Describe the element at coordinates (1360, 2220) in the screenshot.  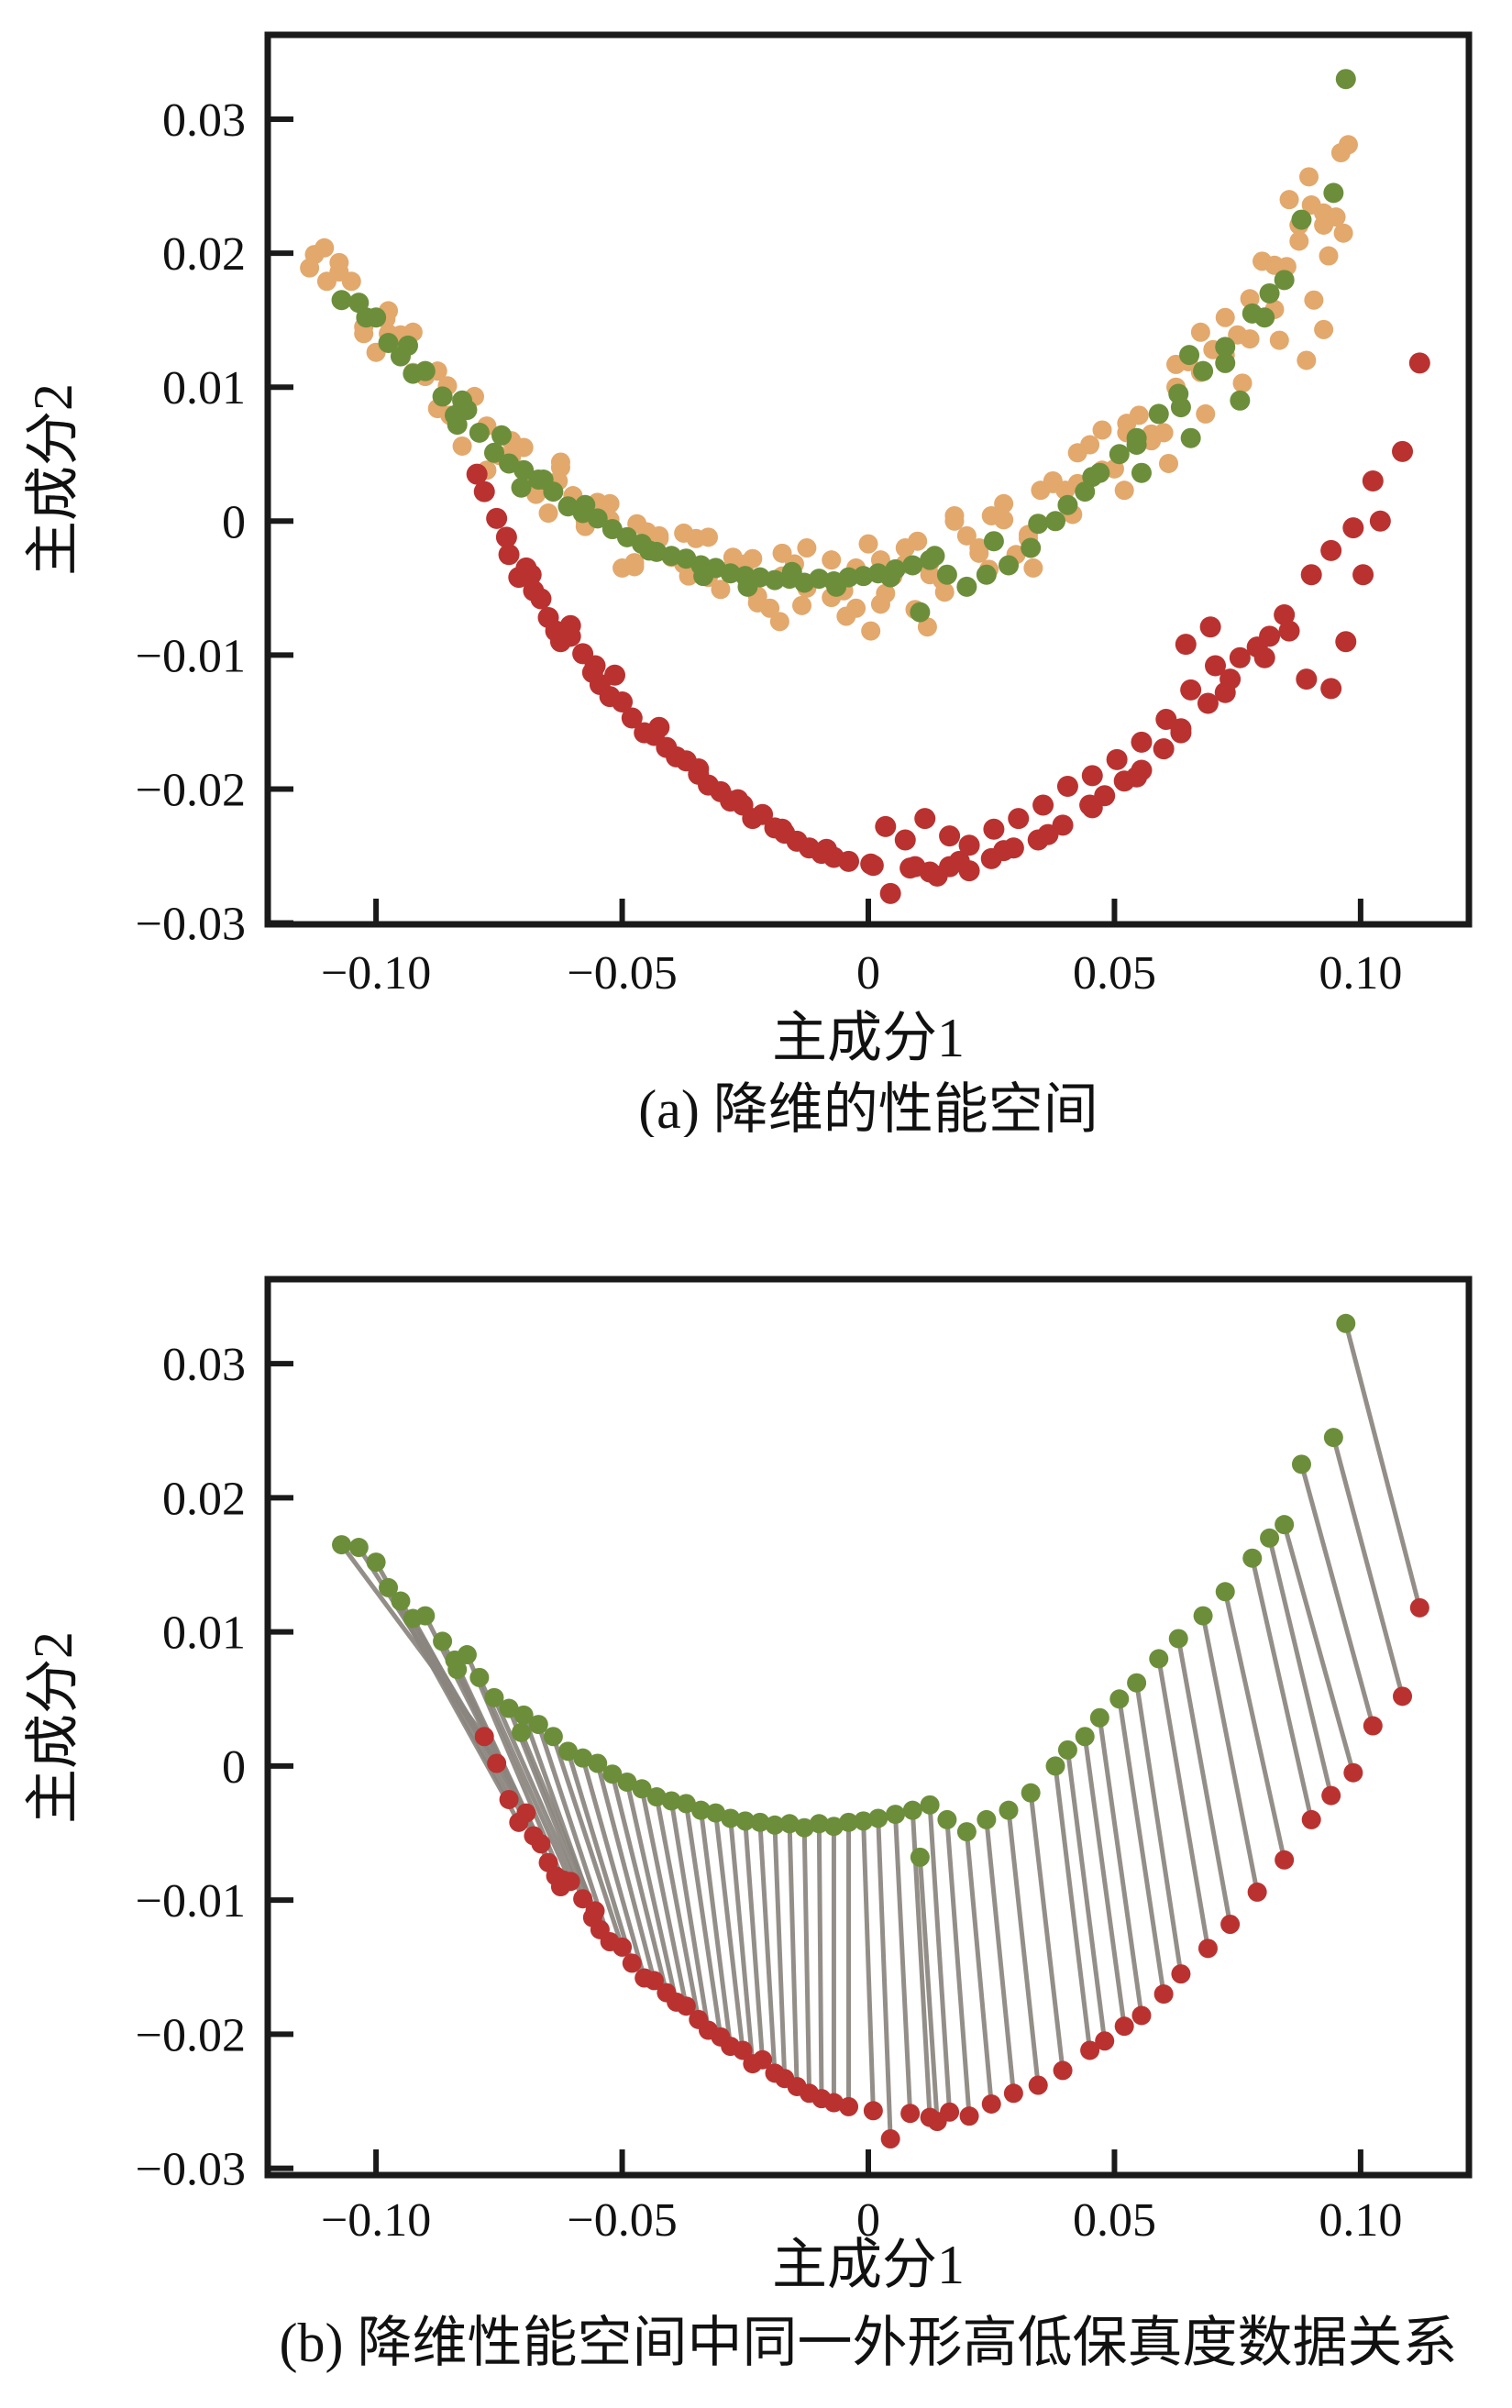
I see `x-tick-label: 0.10` at that location.